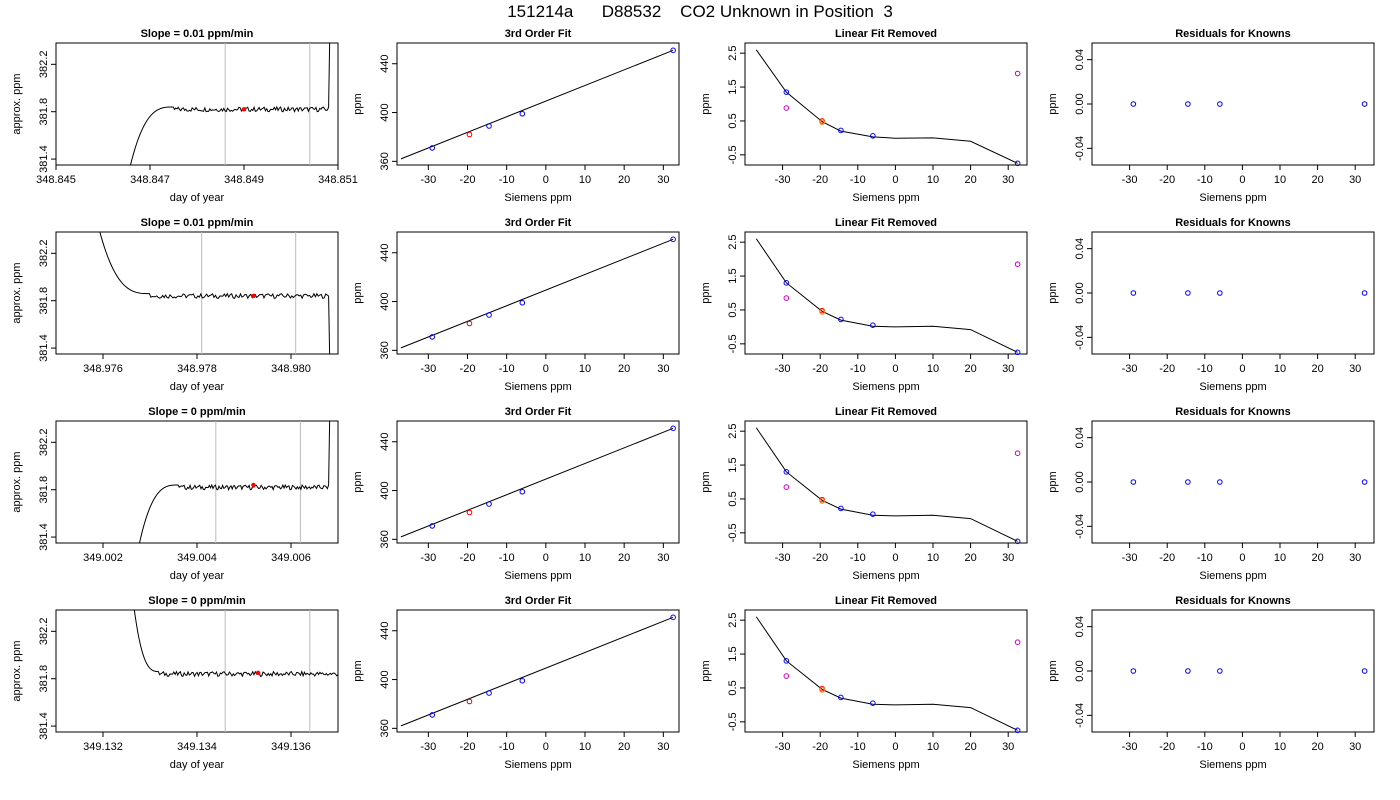 Image resolution: width=1400 pixels, height=800 pixels. Describe the element at coordinates (886, 673) in the screenshot. I see `chart-3-linfit-fit-curve` at that location.